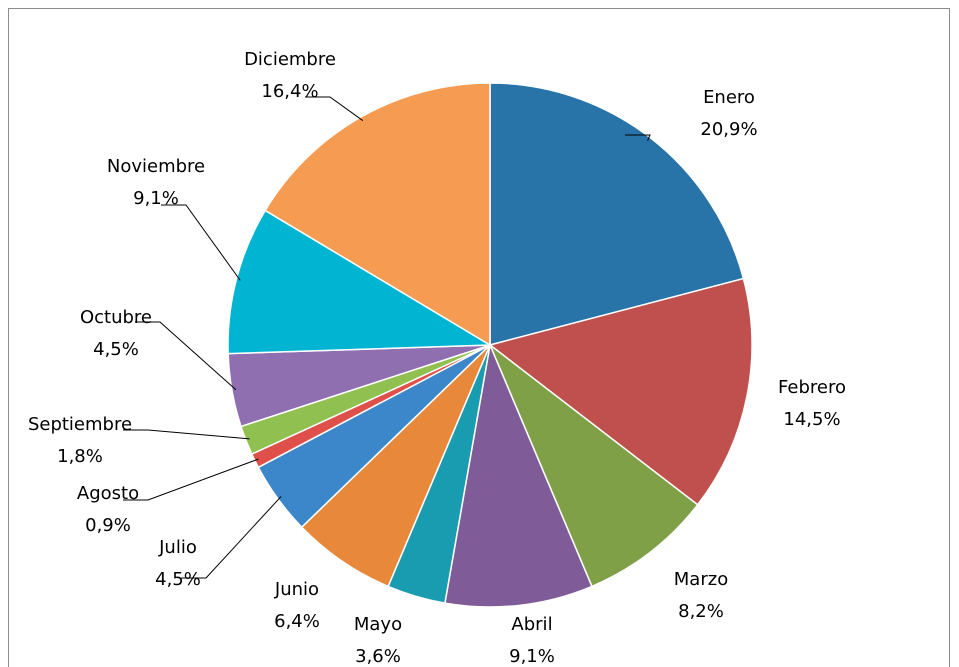 This screenshot has height=667, width=959. What do you see at coordinates (531, 624) in the screenshot?
I see `slice-label: Abril` at bounding box center [531, 624].